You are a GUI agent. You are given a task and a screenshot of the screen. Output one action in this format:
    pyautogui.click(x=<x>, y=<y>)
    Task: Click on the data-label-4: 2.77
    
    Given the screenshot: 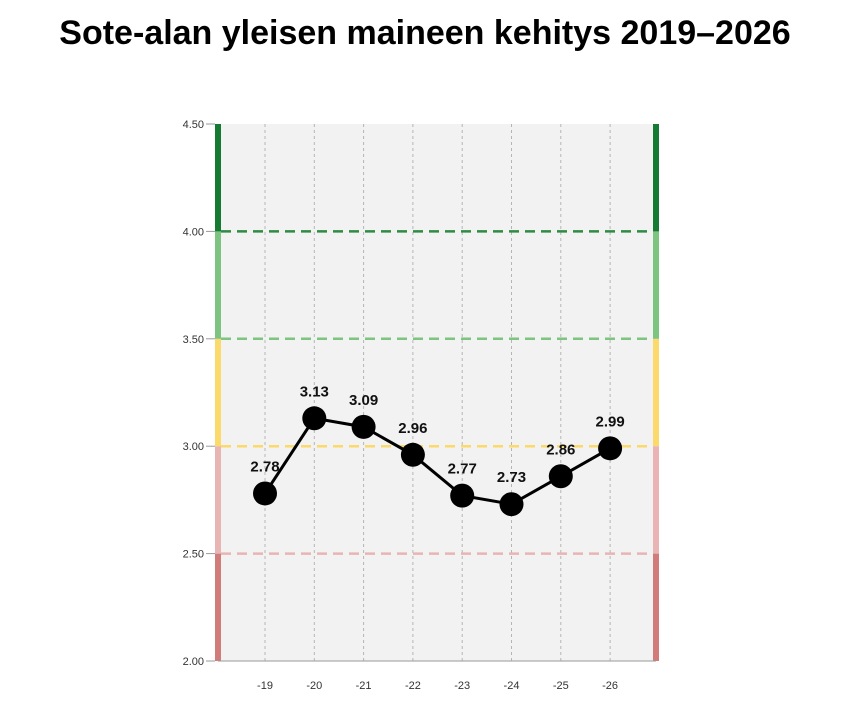 What is the action you would take?
    pyautogui.click(x=462, y=469)
    